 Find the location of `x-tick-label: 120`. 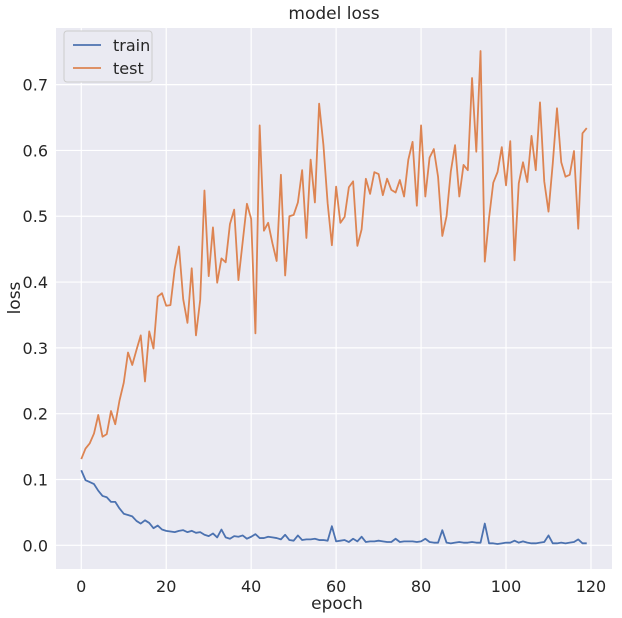

x-tick-label: 120 is located at coordinates (591, 586).